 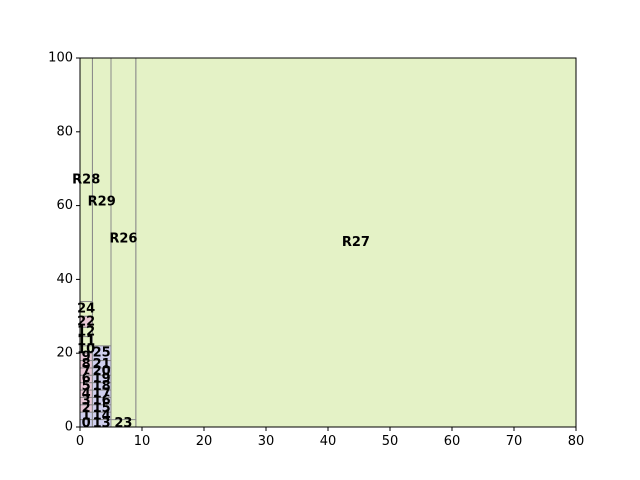 I want to click on rect-label-R29: R29, so click(x=102, y=201).